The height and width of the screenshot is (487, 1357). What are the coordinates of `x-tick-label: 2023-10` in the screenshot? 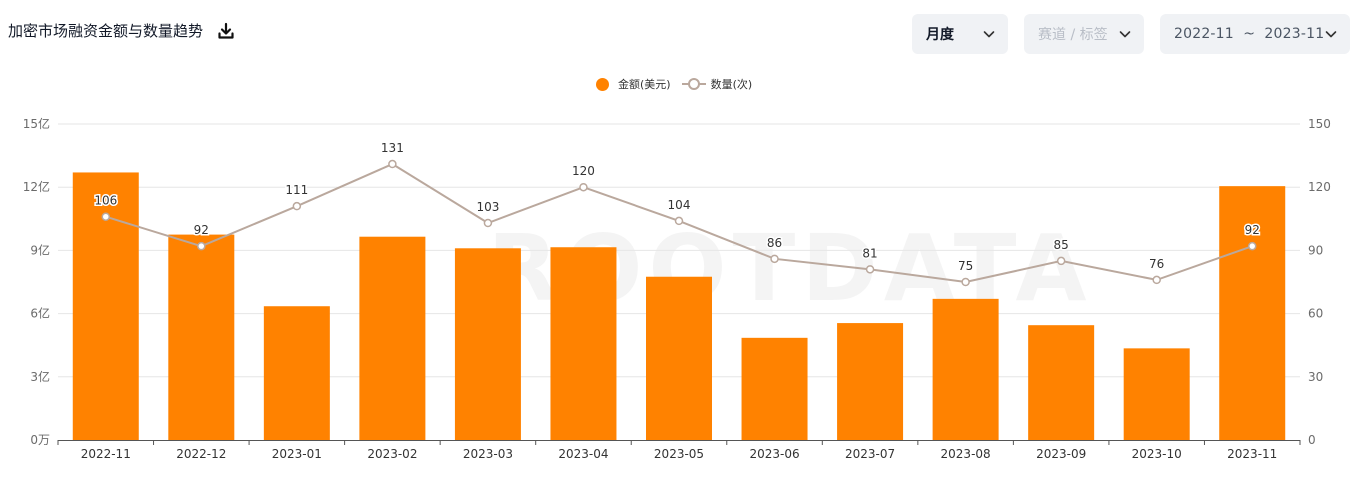 It's located at (1157, 454).